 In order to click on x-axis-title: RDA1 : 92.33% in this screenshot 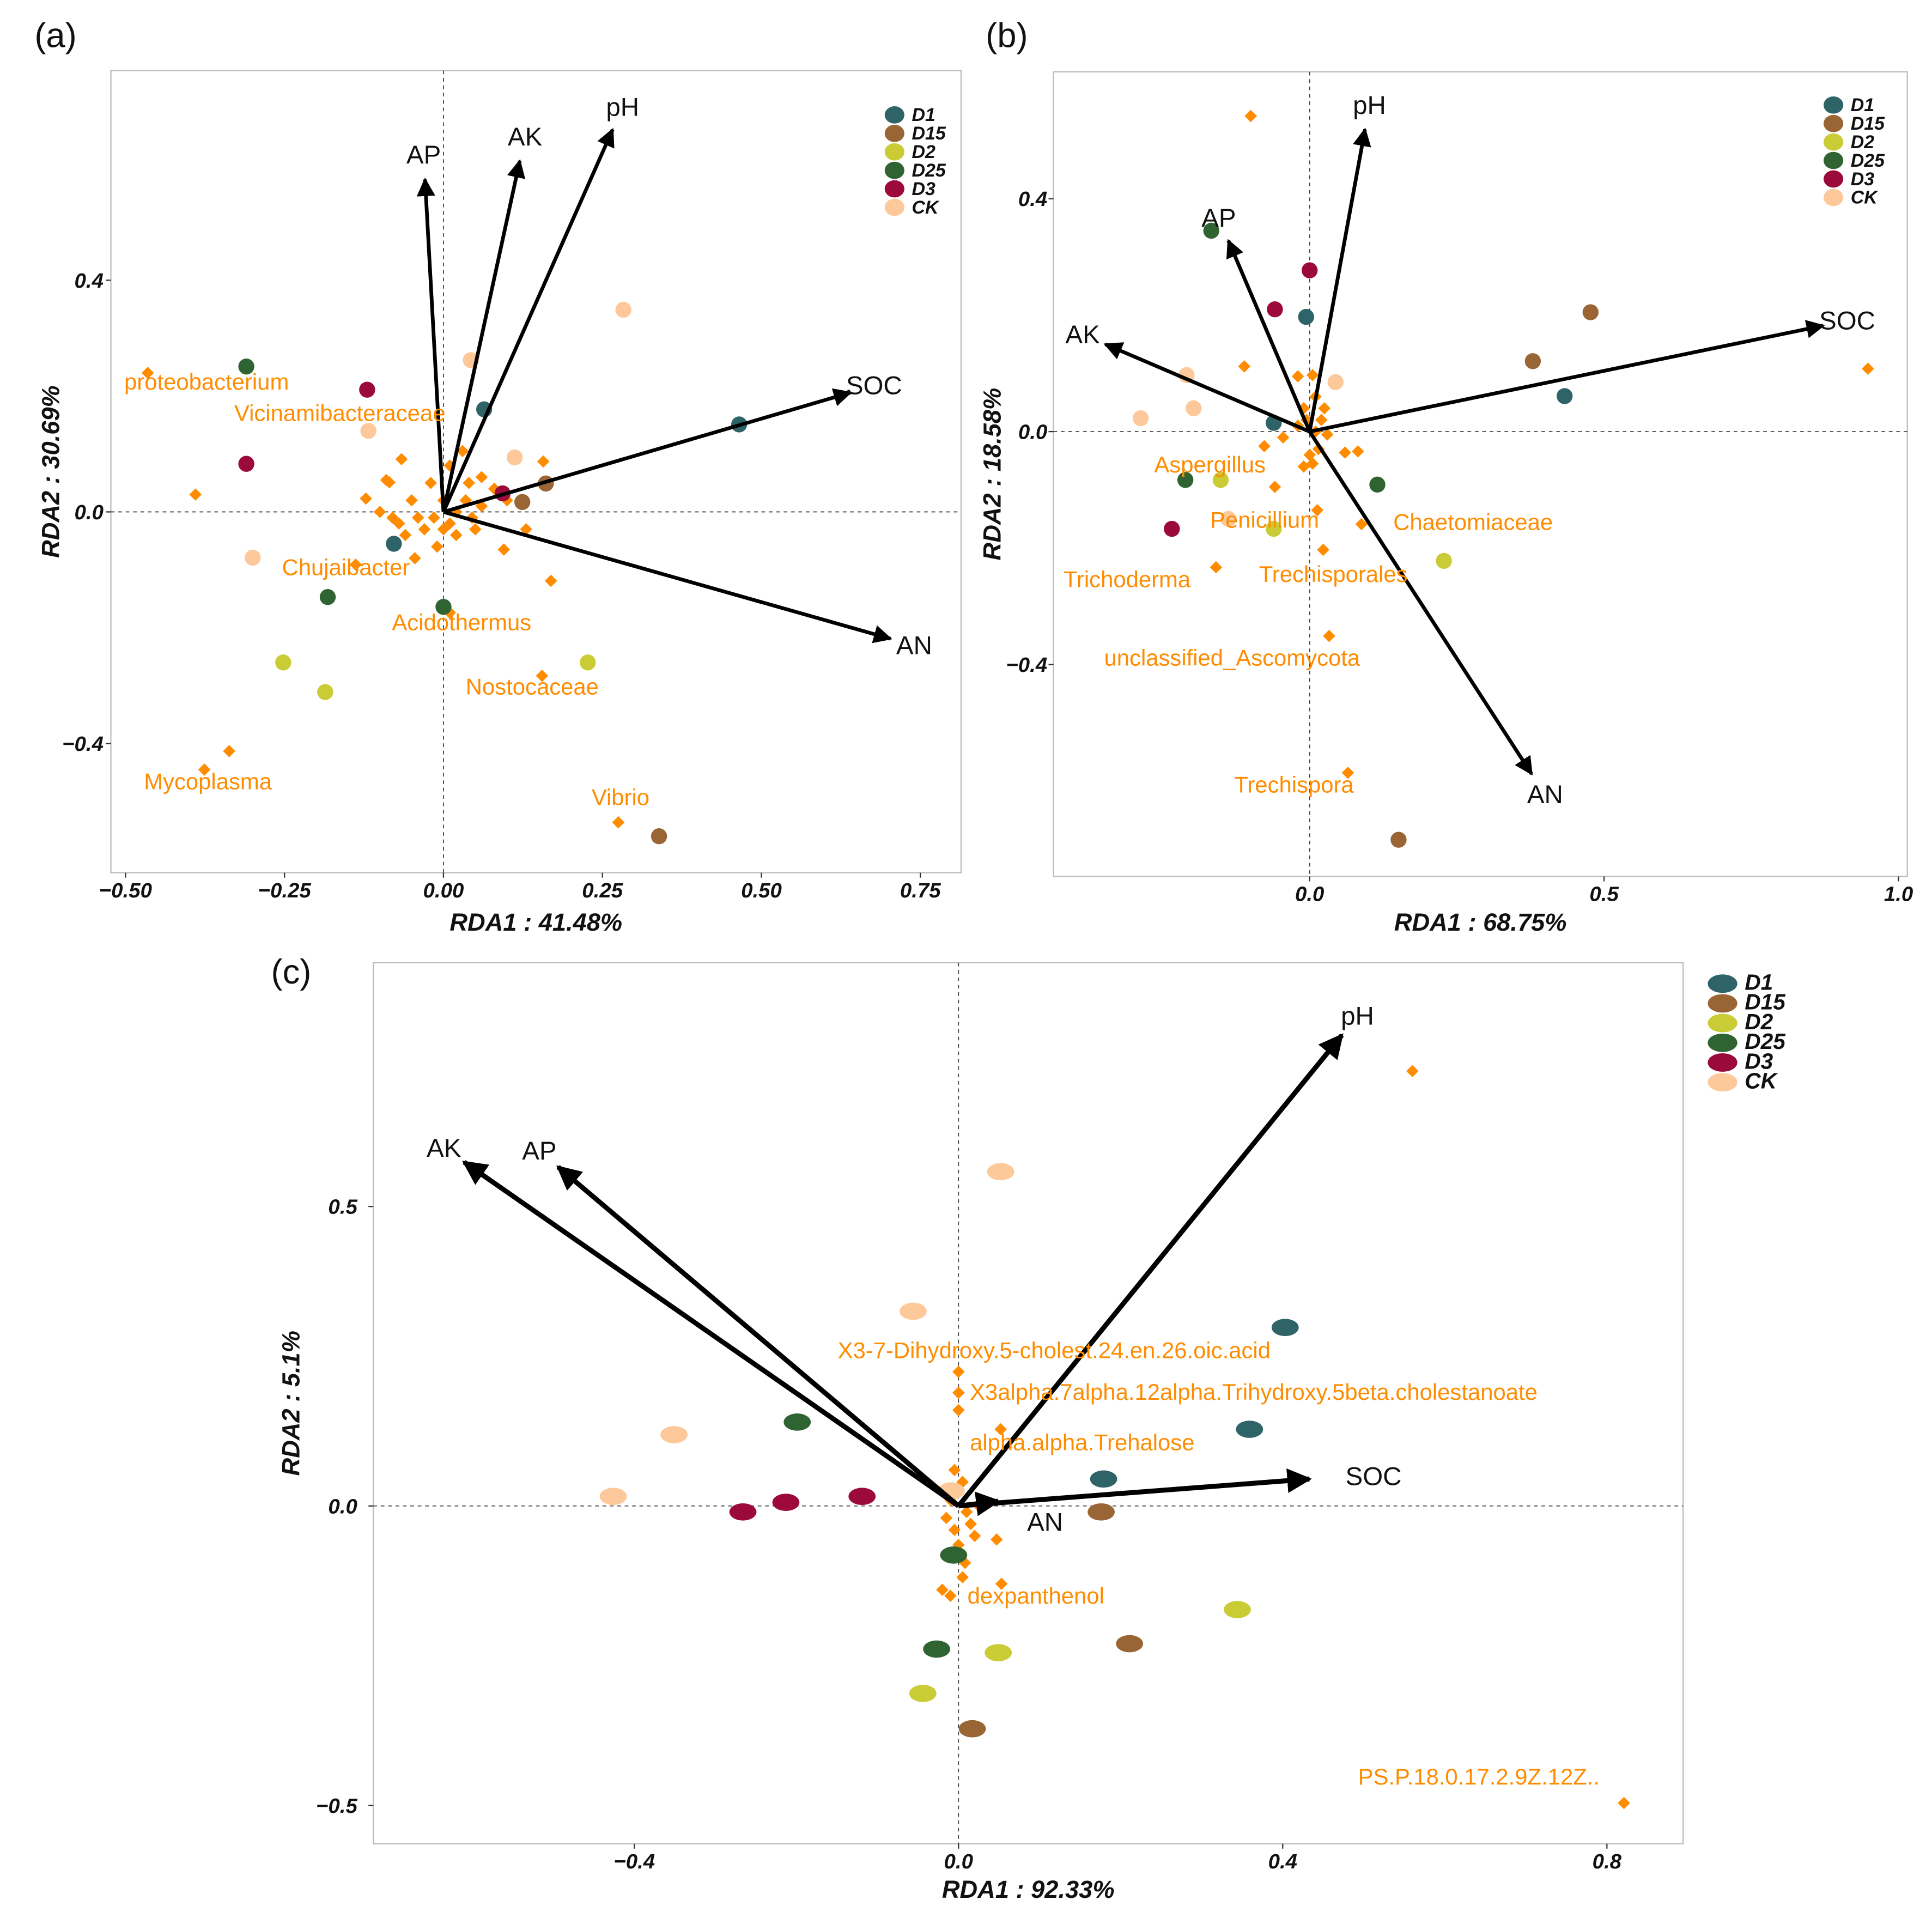, I will do `click(1028, 1889)`.